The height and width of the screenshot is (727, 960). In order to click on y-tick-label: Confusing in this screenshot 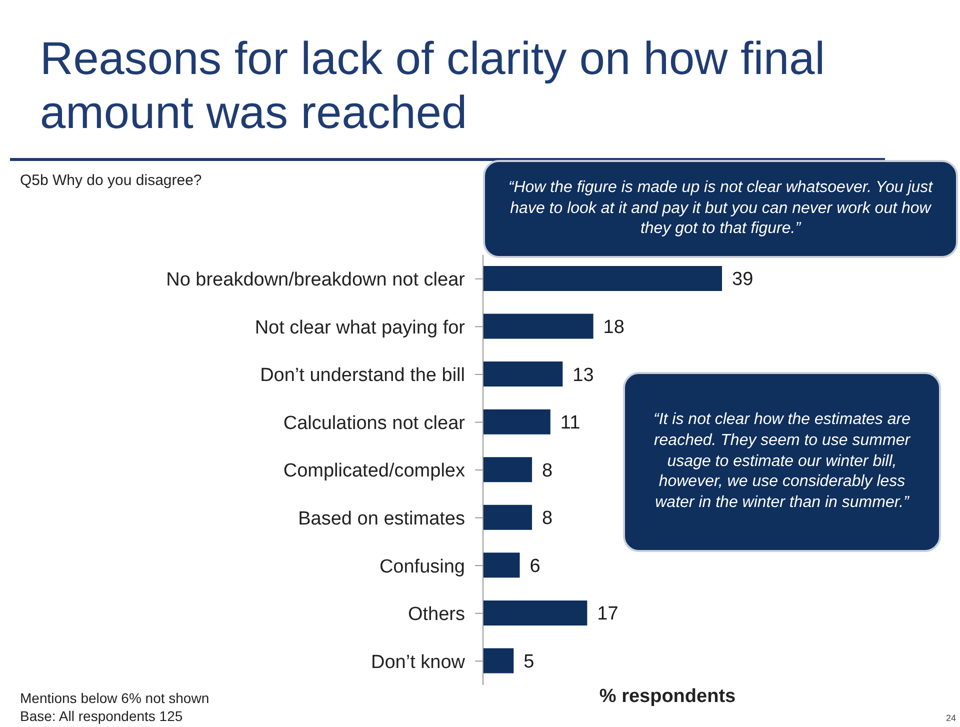, I will do `click(422, 567)`.